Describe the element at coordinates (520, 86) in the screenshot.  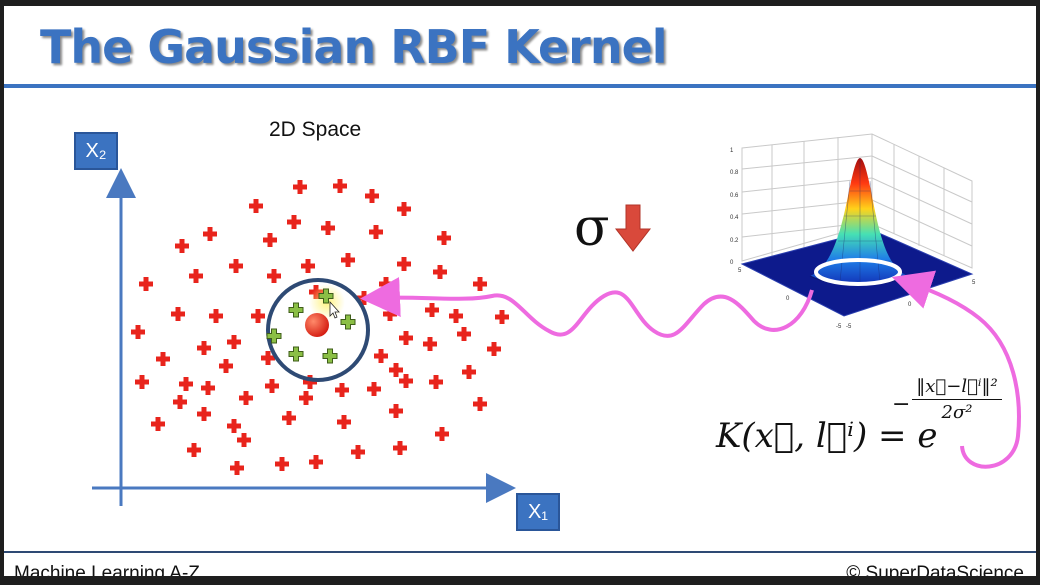
I see `title-divider` at that location.